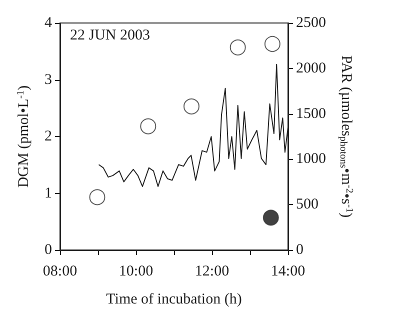 This screenshot has width=393, height=327. I want to click on y-tick-label: 4, so click(48, 23).